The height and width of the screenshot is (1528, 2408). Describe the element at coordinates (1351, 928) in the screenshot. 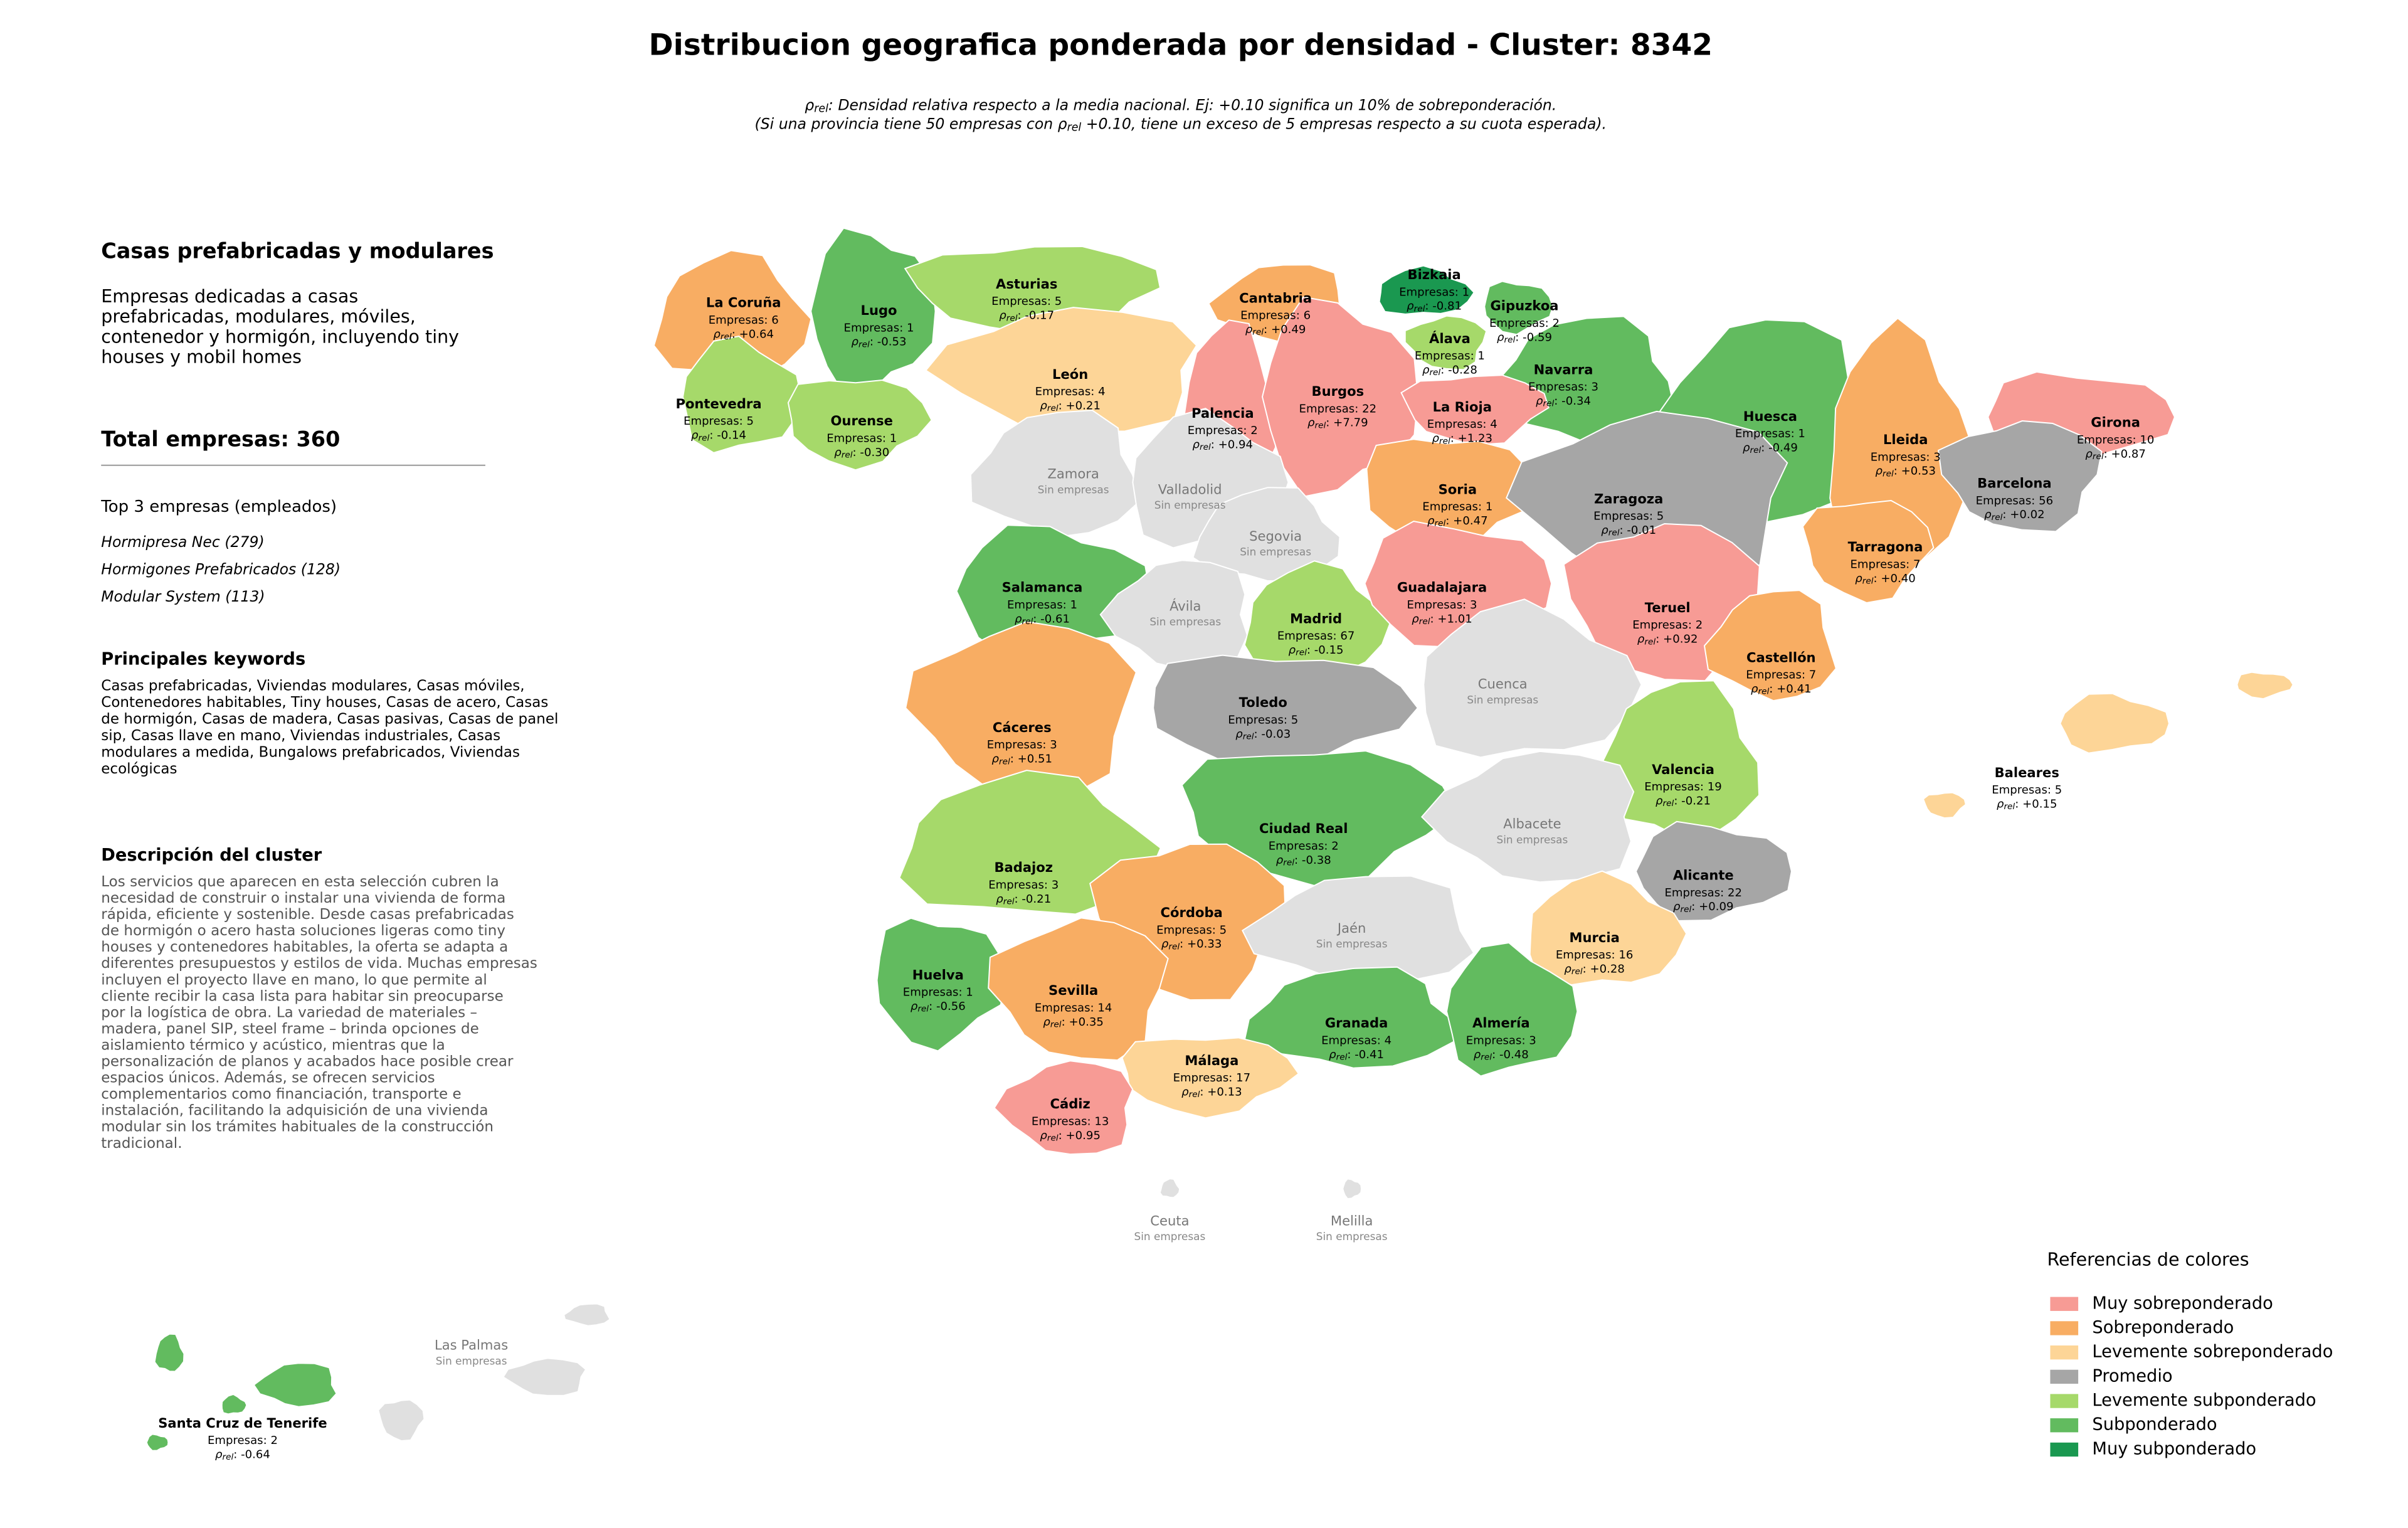

I see `province-name: Jaén` at that location.